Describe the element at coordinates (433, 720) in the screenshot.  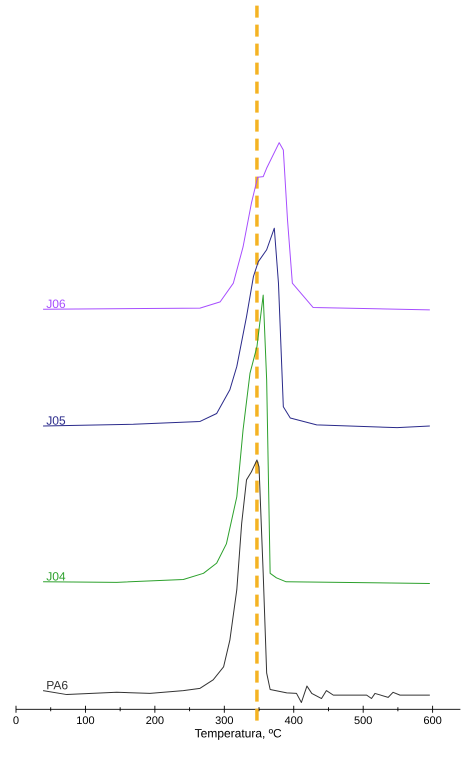
I see `x-tick-label: 600` at that location.